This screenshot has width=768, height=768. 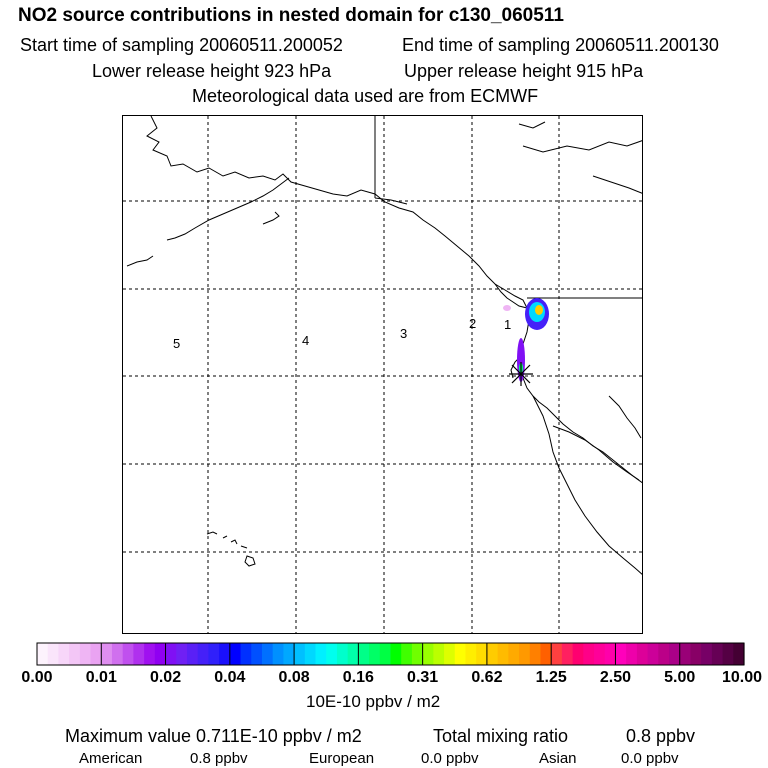 I want to click on european-value: 0.0 ppbv, so click(x=450, y=758).